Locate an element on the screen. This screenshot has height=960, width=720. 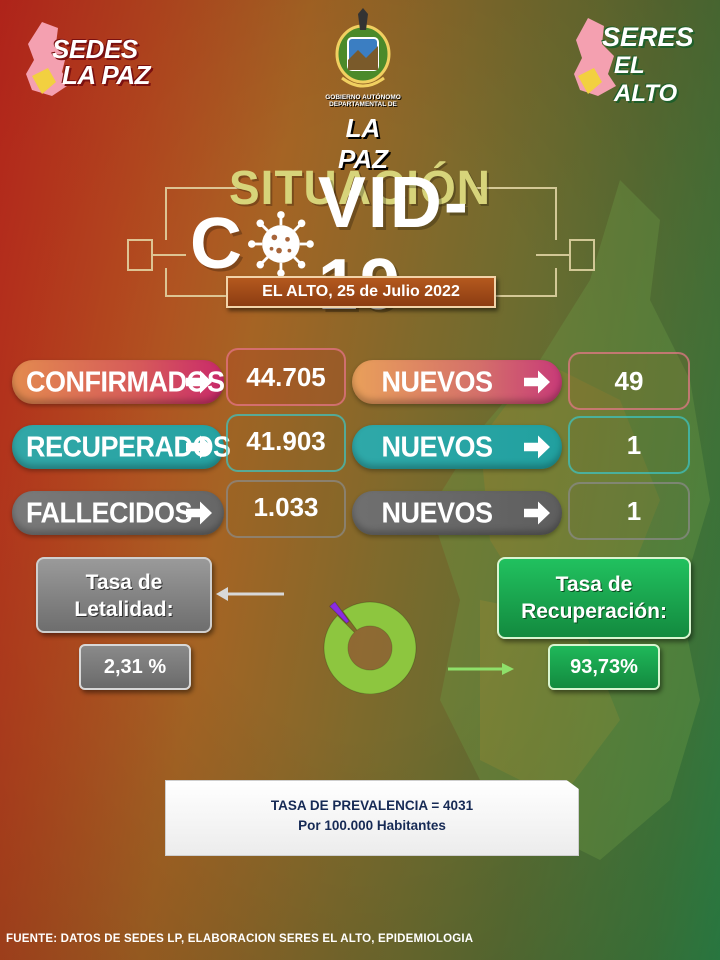
recuperados-nuevos-label: NUEVOS is located at coordinates (457, 447).